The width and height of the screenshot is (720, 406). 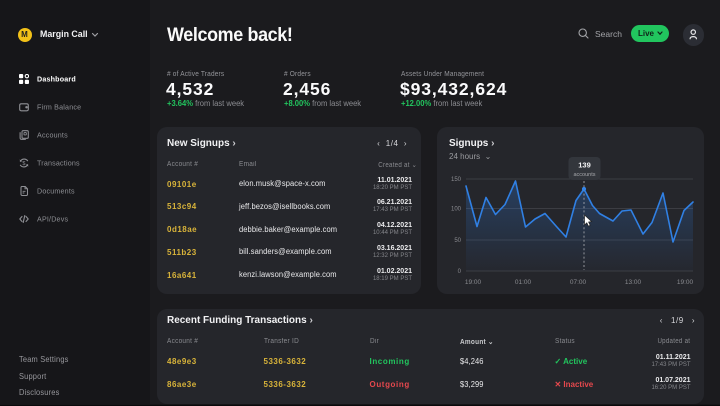 What do you see at coordinates (460, 272) in the screenshot?
I see `svg-text: 0` at bounding box center [460, 272].